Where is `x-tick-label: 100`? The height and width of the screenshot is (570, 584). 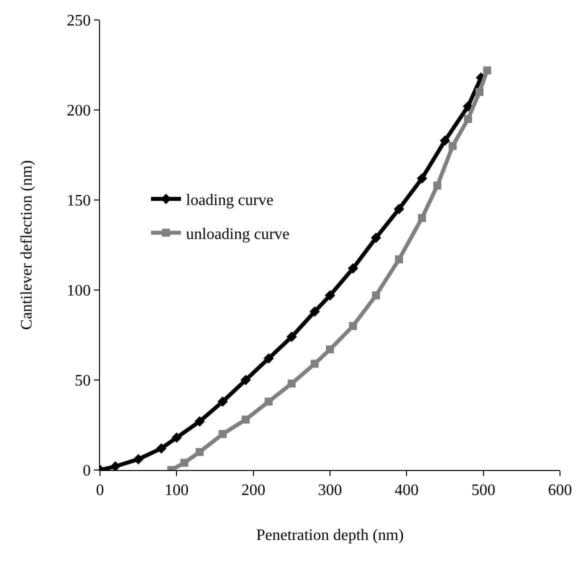 x-tick-label: 100 is located at coordinates (176, 491).